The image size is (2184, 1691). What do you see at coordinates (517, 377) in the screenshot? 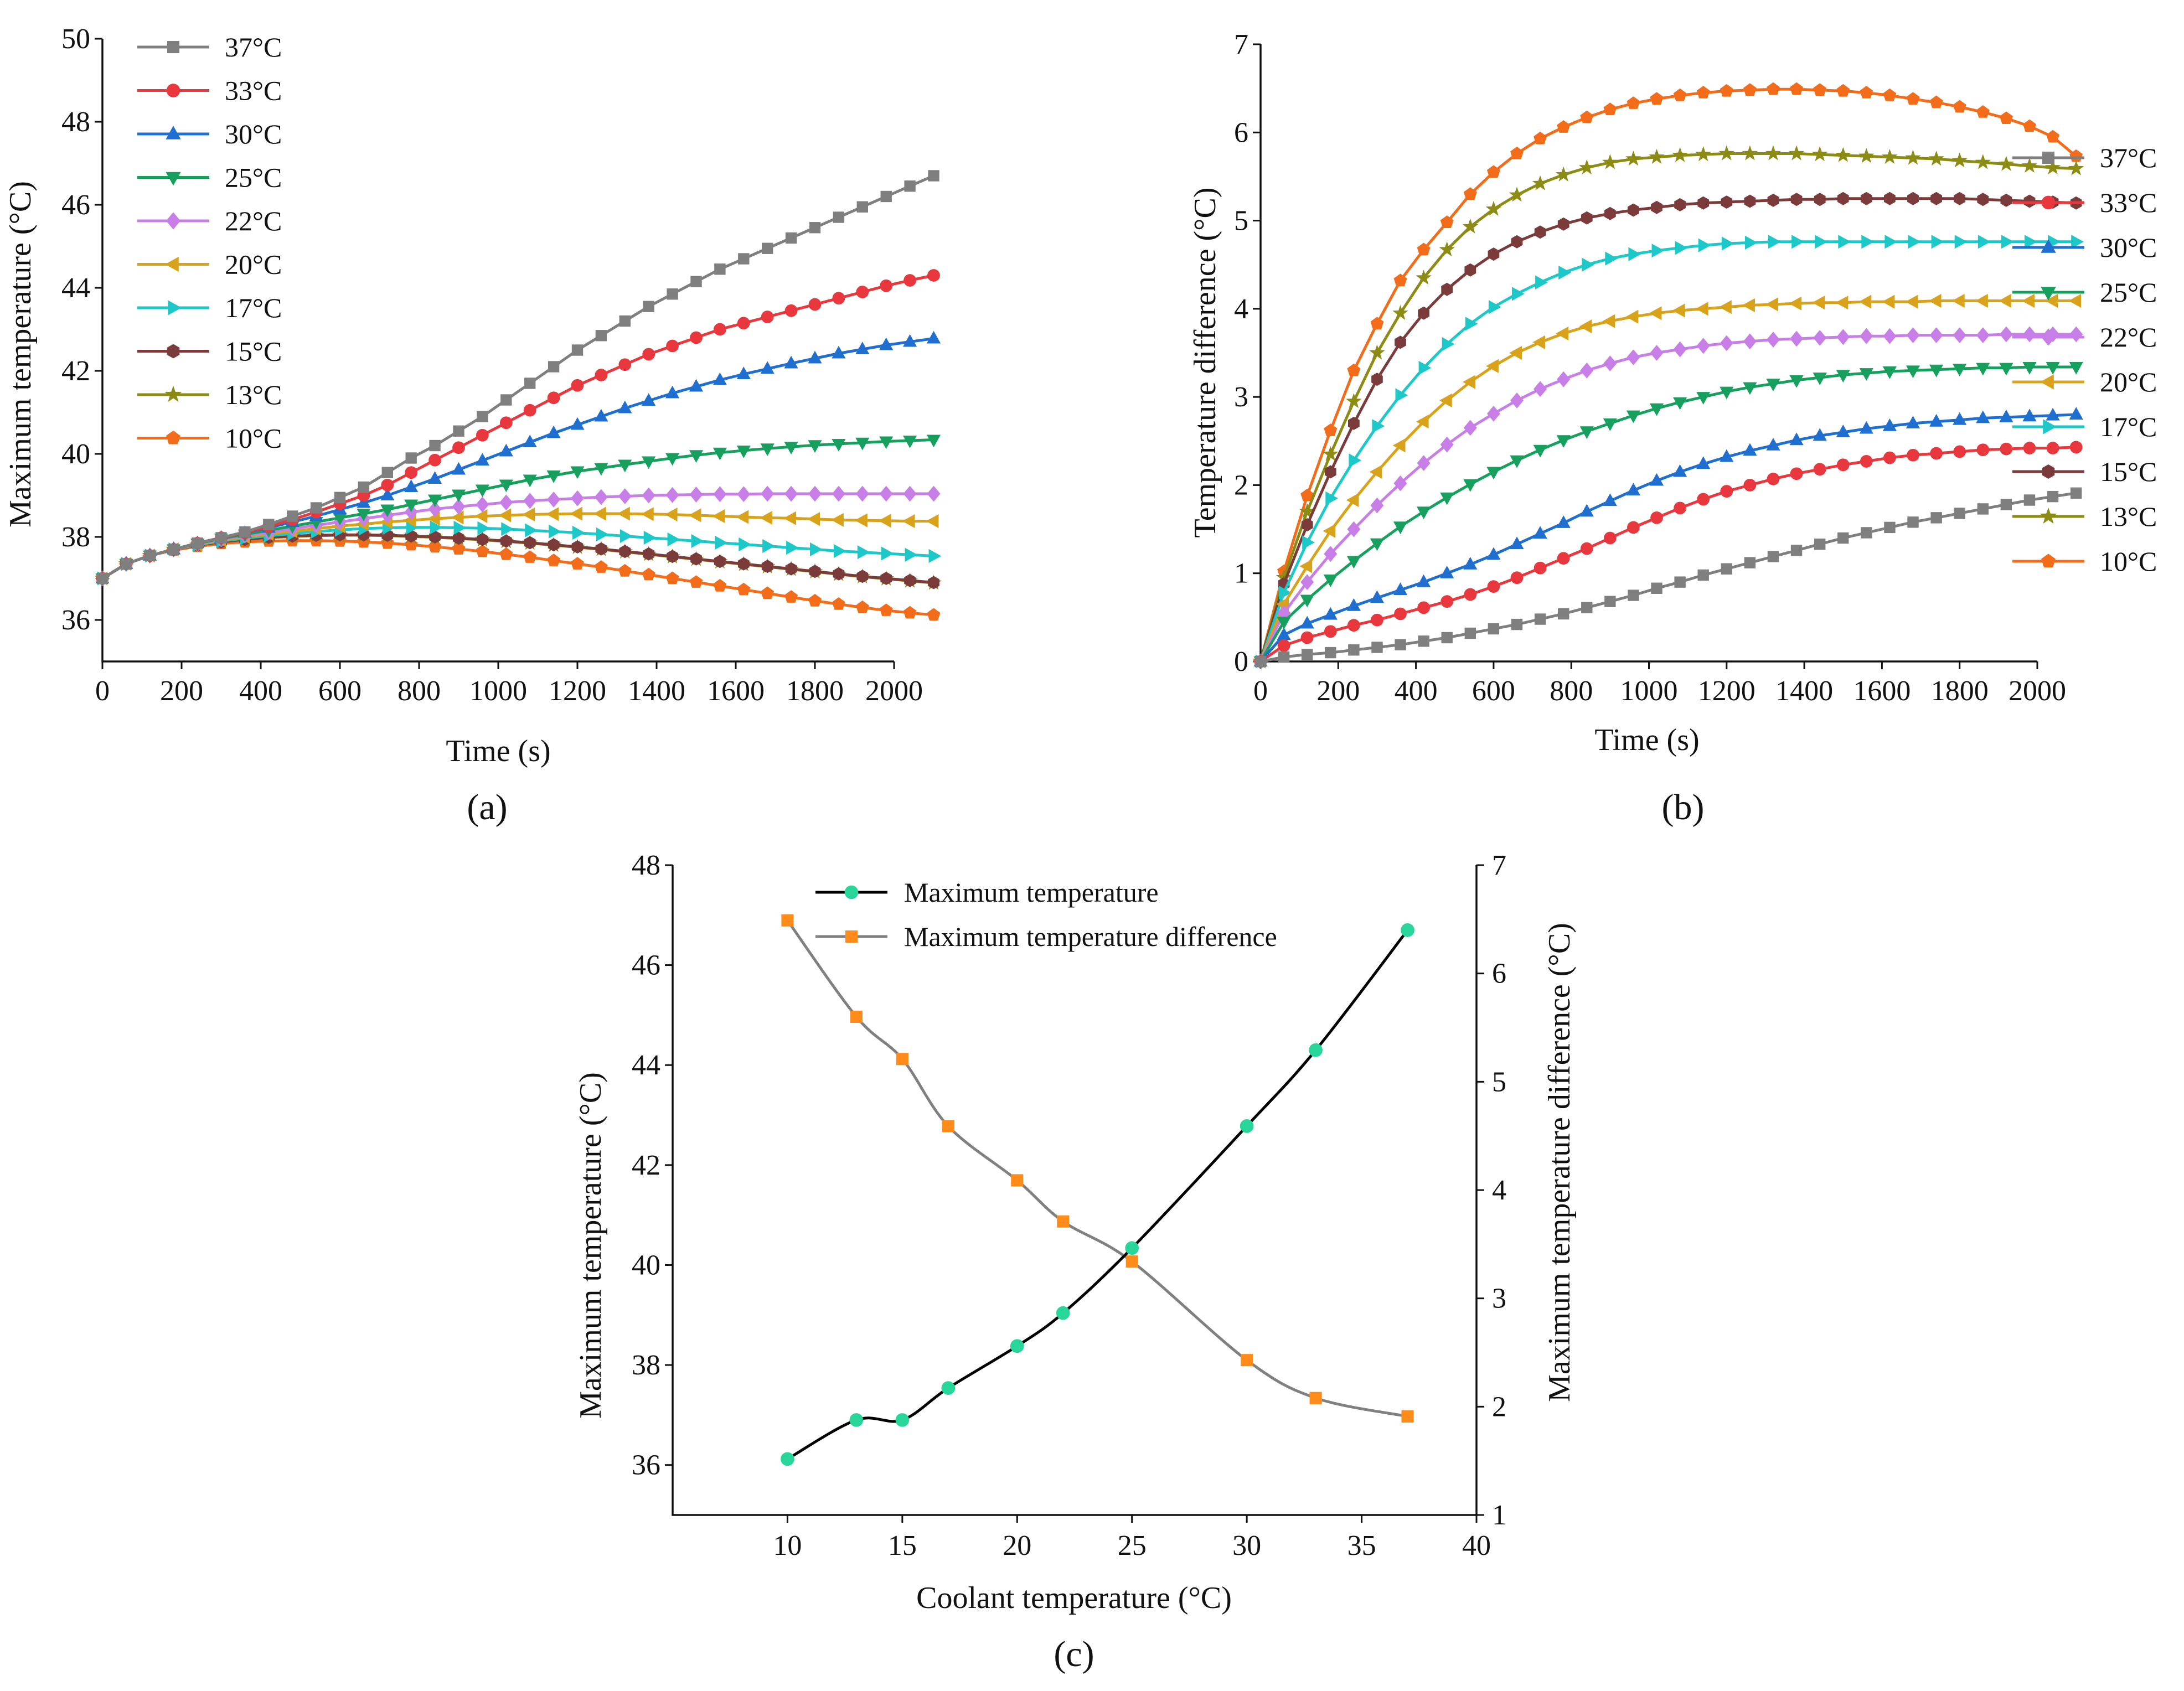
I see `panel-a-series-37c` at bounding box center [517, 377].